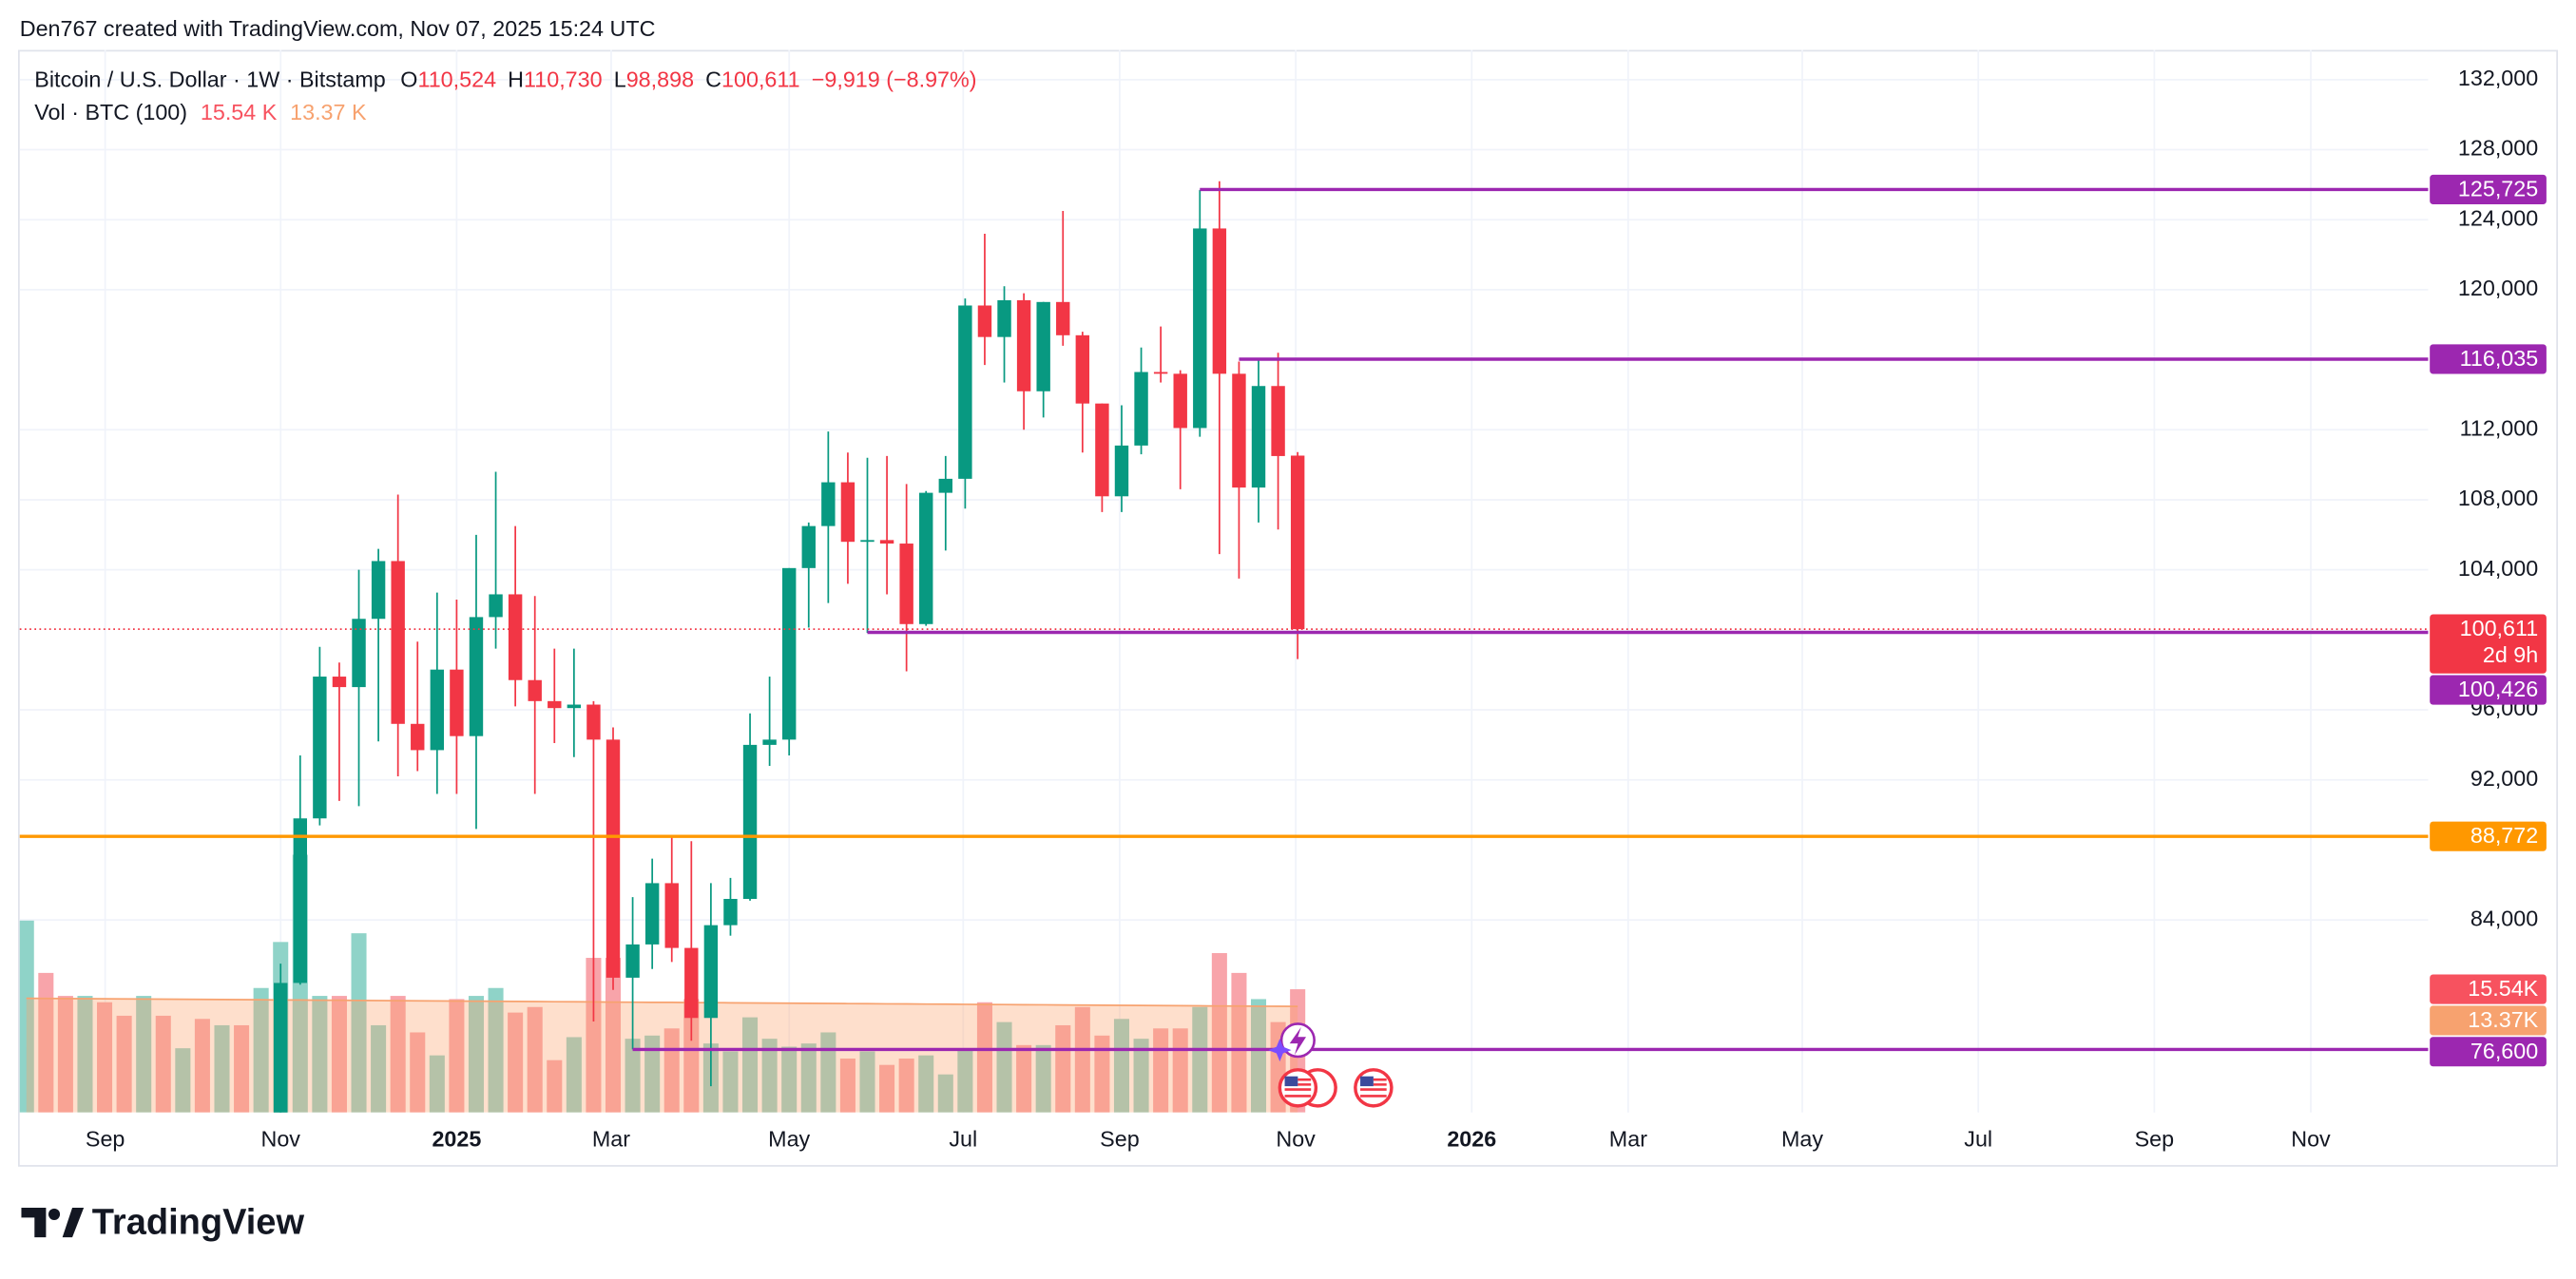  What do you see at coordinates (895, 79) in the screenshot?
I see `legend-item: −9,919 (−8.97%)` at bounding box center [895, 79].